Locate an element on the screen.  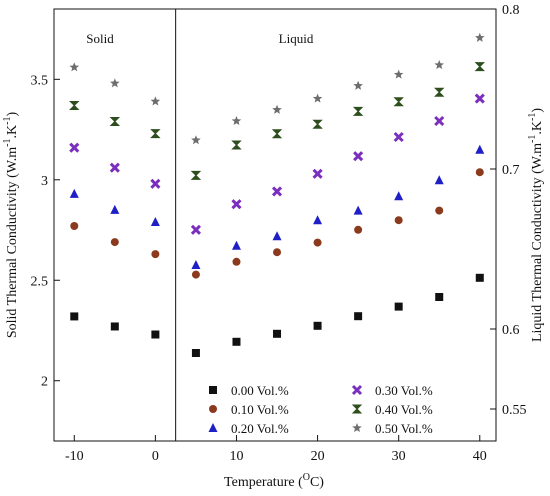
x-tick-label: 20 is located at coordinates (318, 456).